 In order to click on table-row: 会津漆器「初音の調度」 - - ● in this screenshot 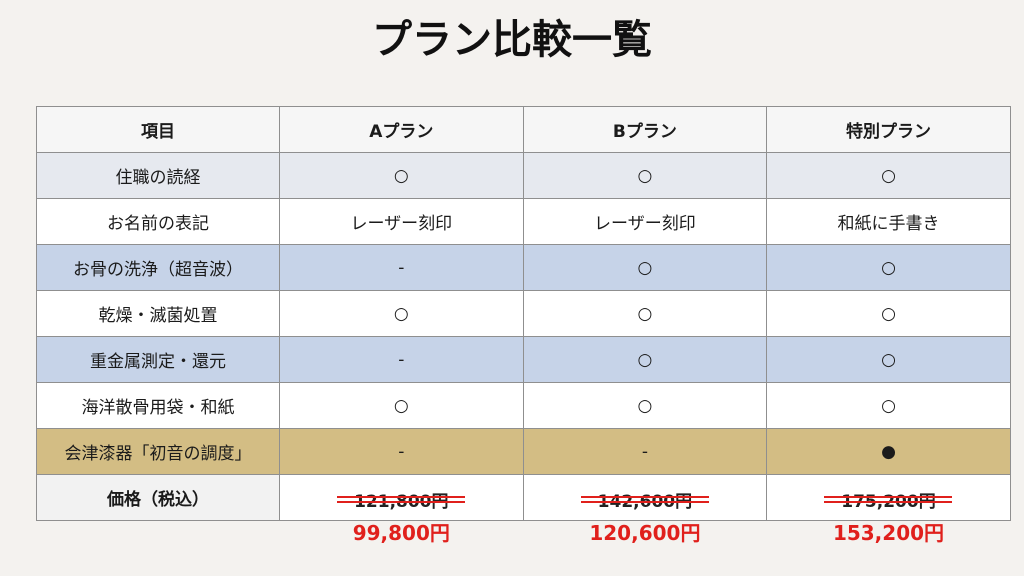, I will do `click(523, 451)`.